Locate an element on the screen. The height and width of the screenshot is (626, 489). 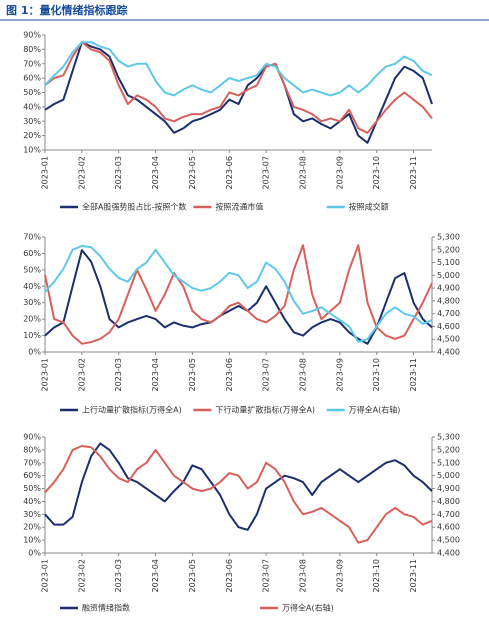
legend-label: 融资情绪指数 is located at coordinates (106, 608).